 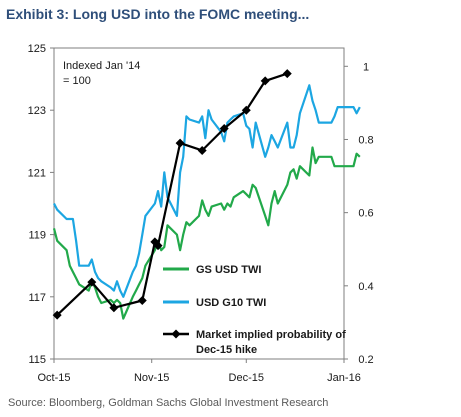 I want to click on left-axis: 115 117 119 121 123 125, so click(x=41, y=204).